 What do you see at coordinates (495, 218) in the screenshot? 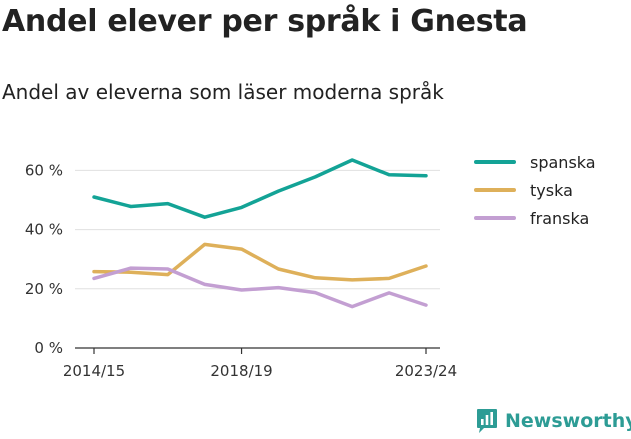
I see `legend-swatch-franska` at bounding box center [495, 218].